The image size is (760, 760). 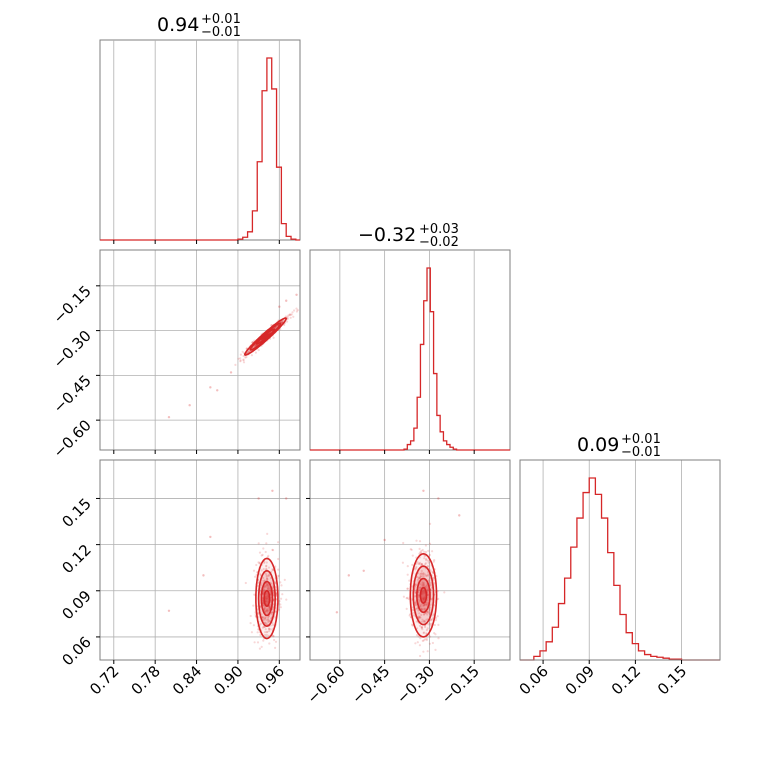 I want to click on tick-label-x: 0.78, so click(x=146, y=680).